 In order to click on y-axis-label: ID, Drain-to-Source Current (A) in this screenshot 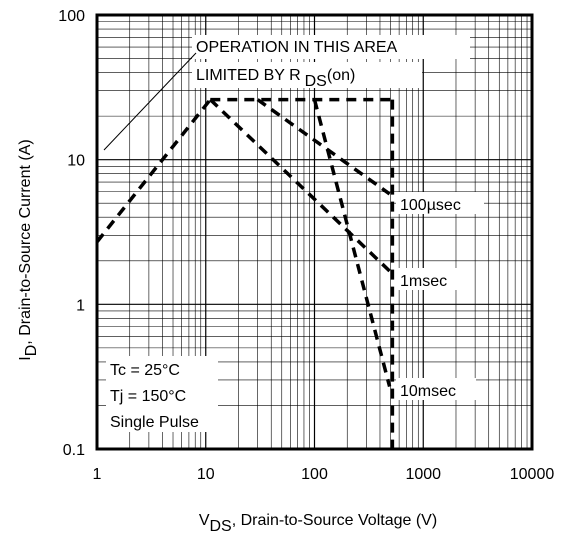, I will do `click(28, 249)`.